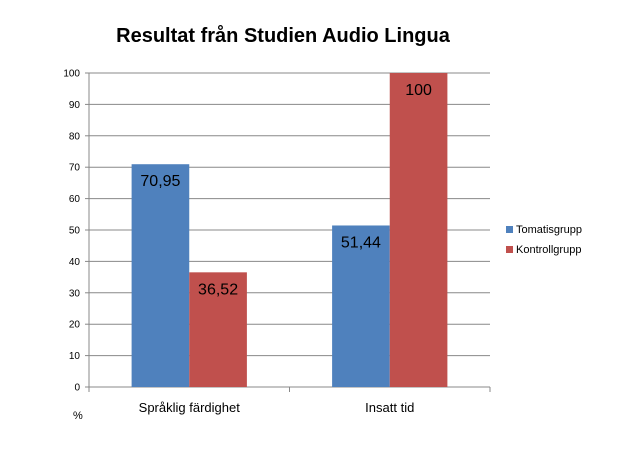 This screenshot has width=630, height=472. Describe the element at coordinates (544, 240) in the screenshot. I see `legend: Tomatisgrupp Kontrollgrupp` at that location.